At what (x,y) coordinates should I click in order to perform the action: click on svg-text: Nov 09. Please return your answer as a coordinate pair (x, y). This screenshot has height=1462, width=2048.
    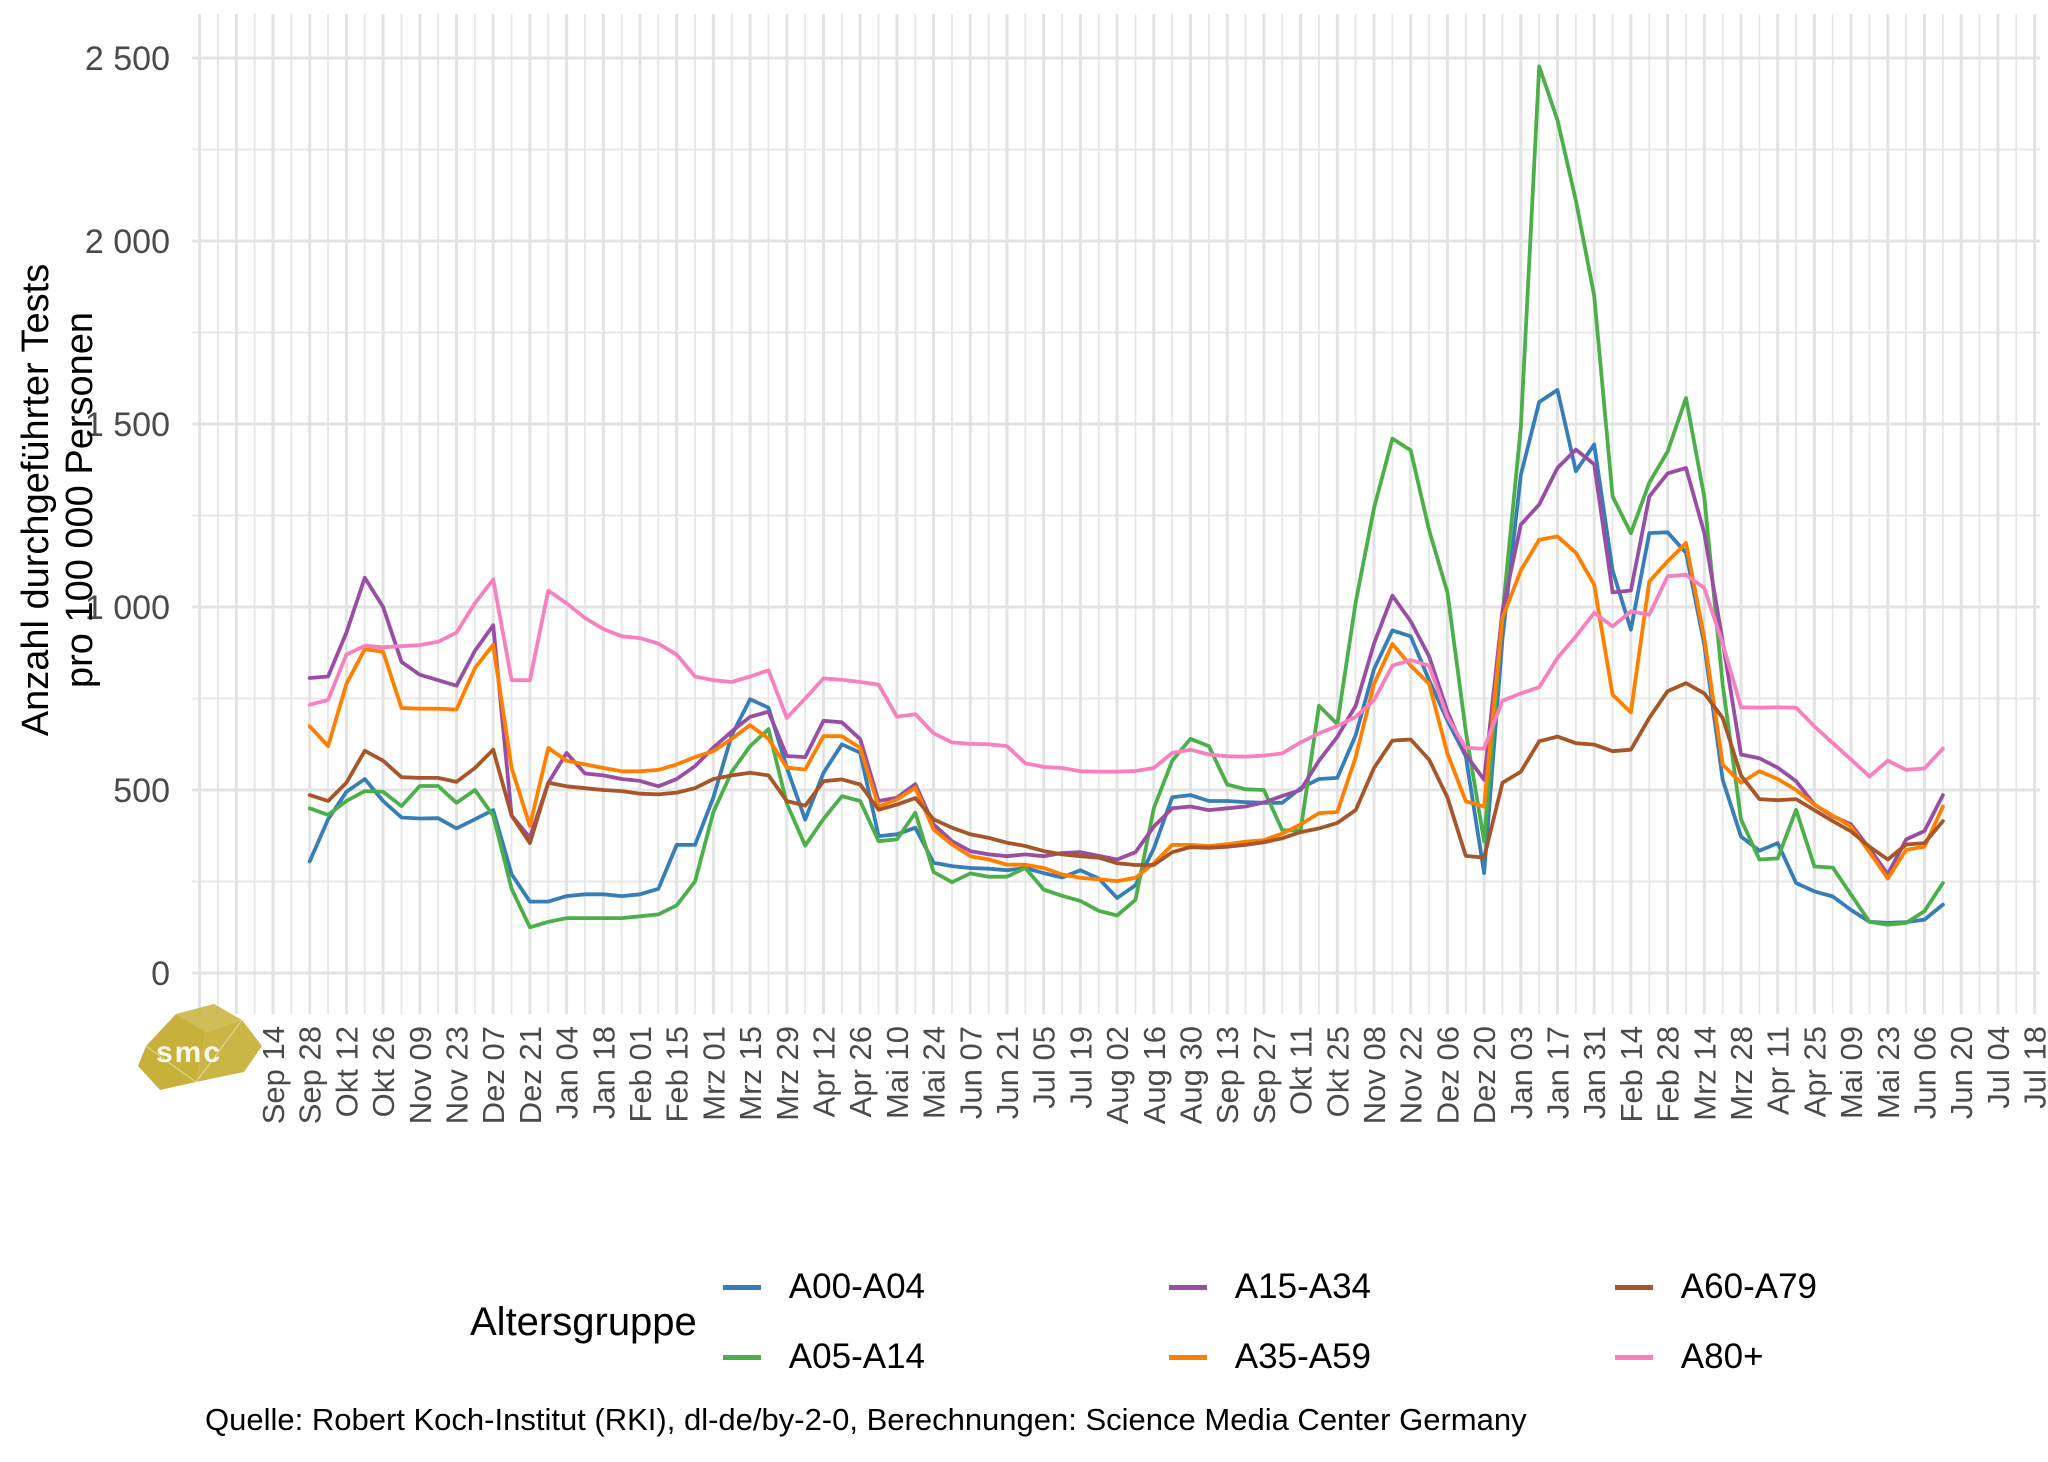
    Looking at the image, I should click on (420, 1075).